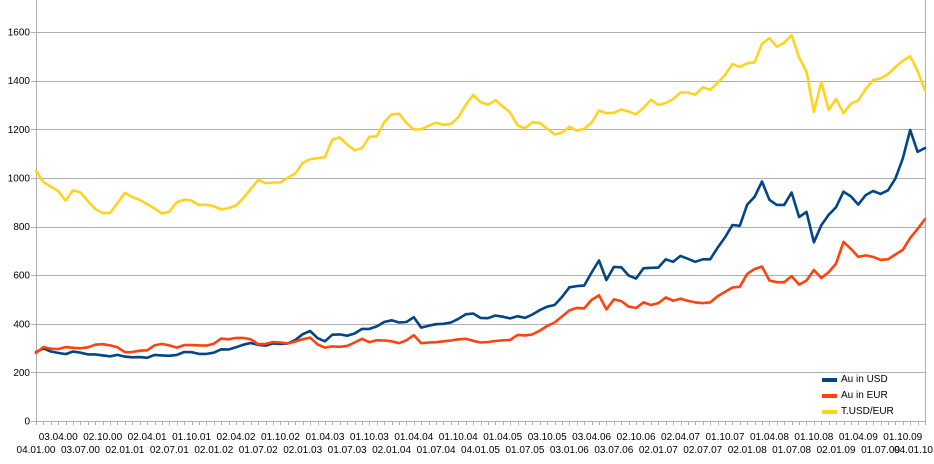 Image resolution: width=934 pixels, height=464 pixels. Describe the element at coordinates (191, 437) in the screenshot. I see `svg-text: 01.10.01` at that location.